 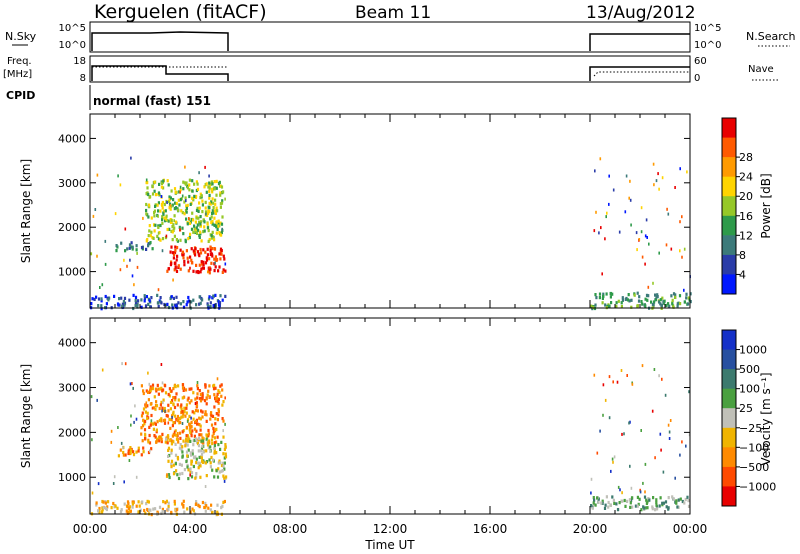 What do you see at coordinates (748, 418) in the screenshot?
I see `velocity-colorbar: 1000 500 100 25 −25 −100 −500 −1000` at bounding box center [748, 418].